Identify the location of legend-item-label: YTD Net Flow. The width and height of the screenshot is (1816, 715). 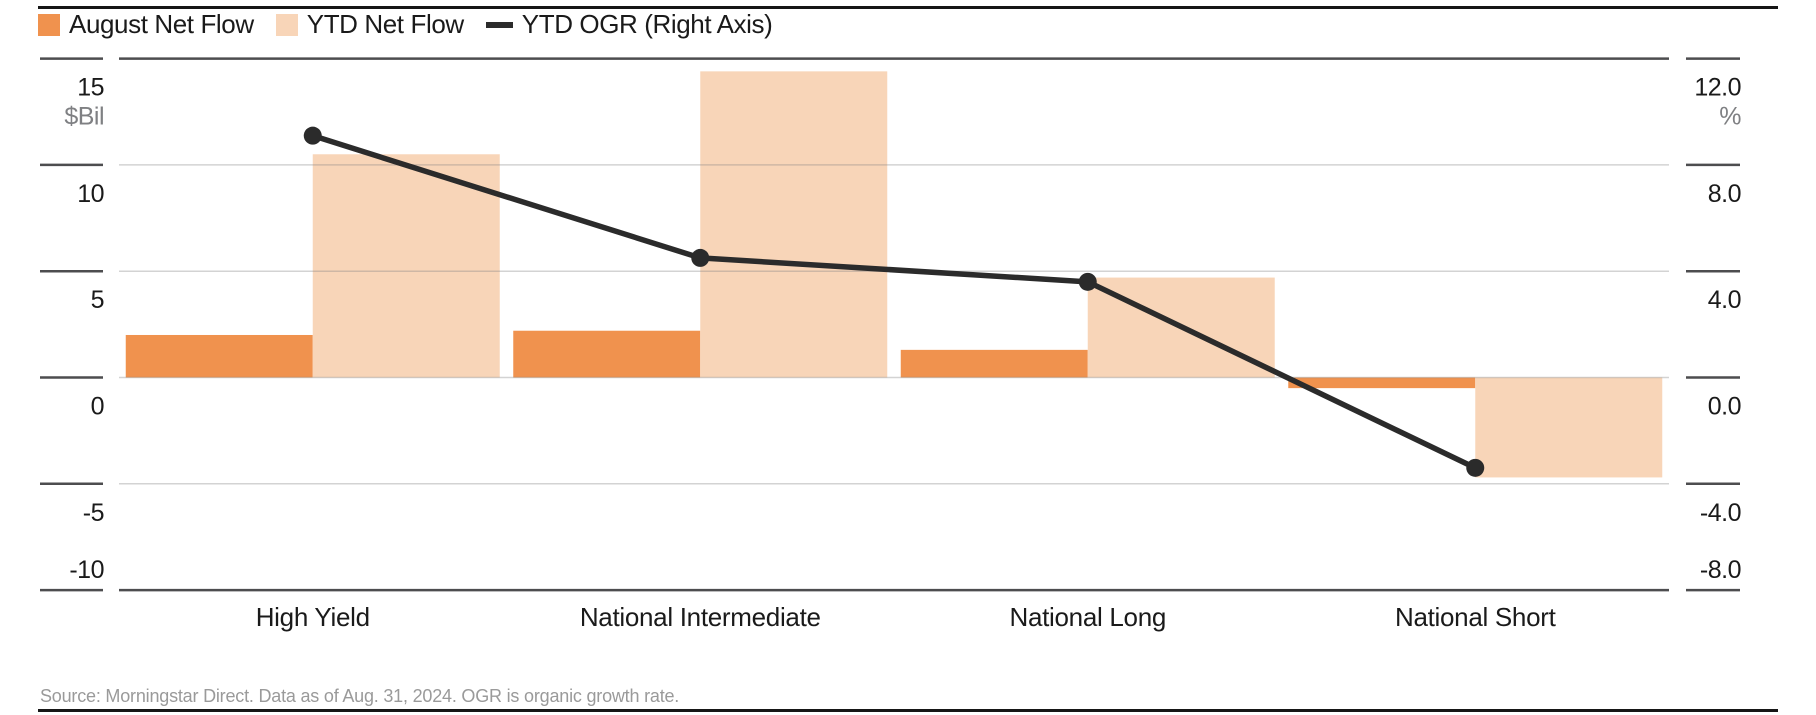
(385, 24).